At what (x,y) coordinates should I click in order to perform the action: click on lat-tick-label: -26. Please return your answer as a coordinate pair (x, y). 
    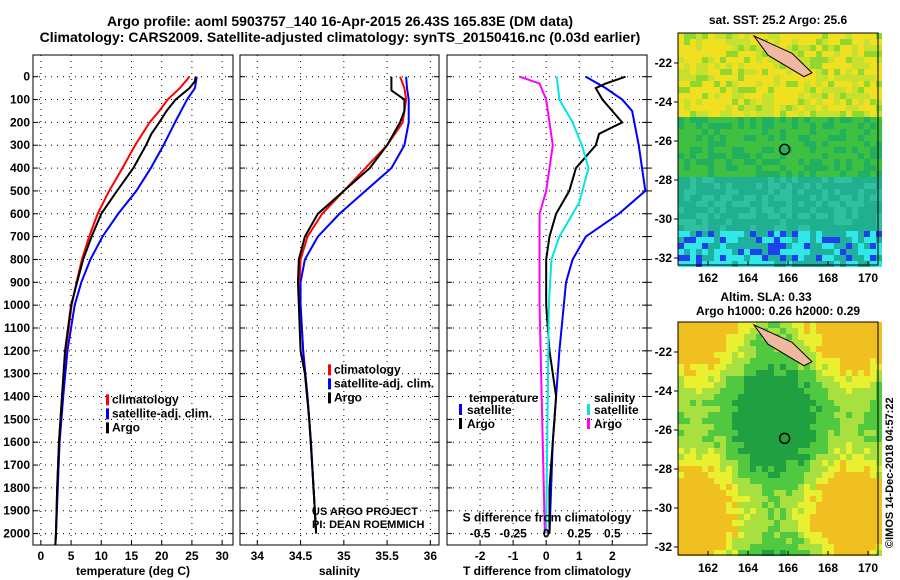
    Looking at the image, I should click on (664, 430).